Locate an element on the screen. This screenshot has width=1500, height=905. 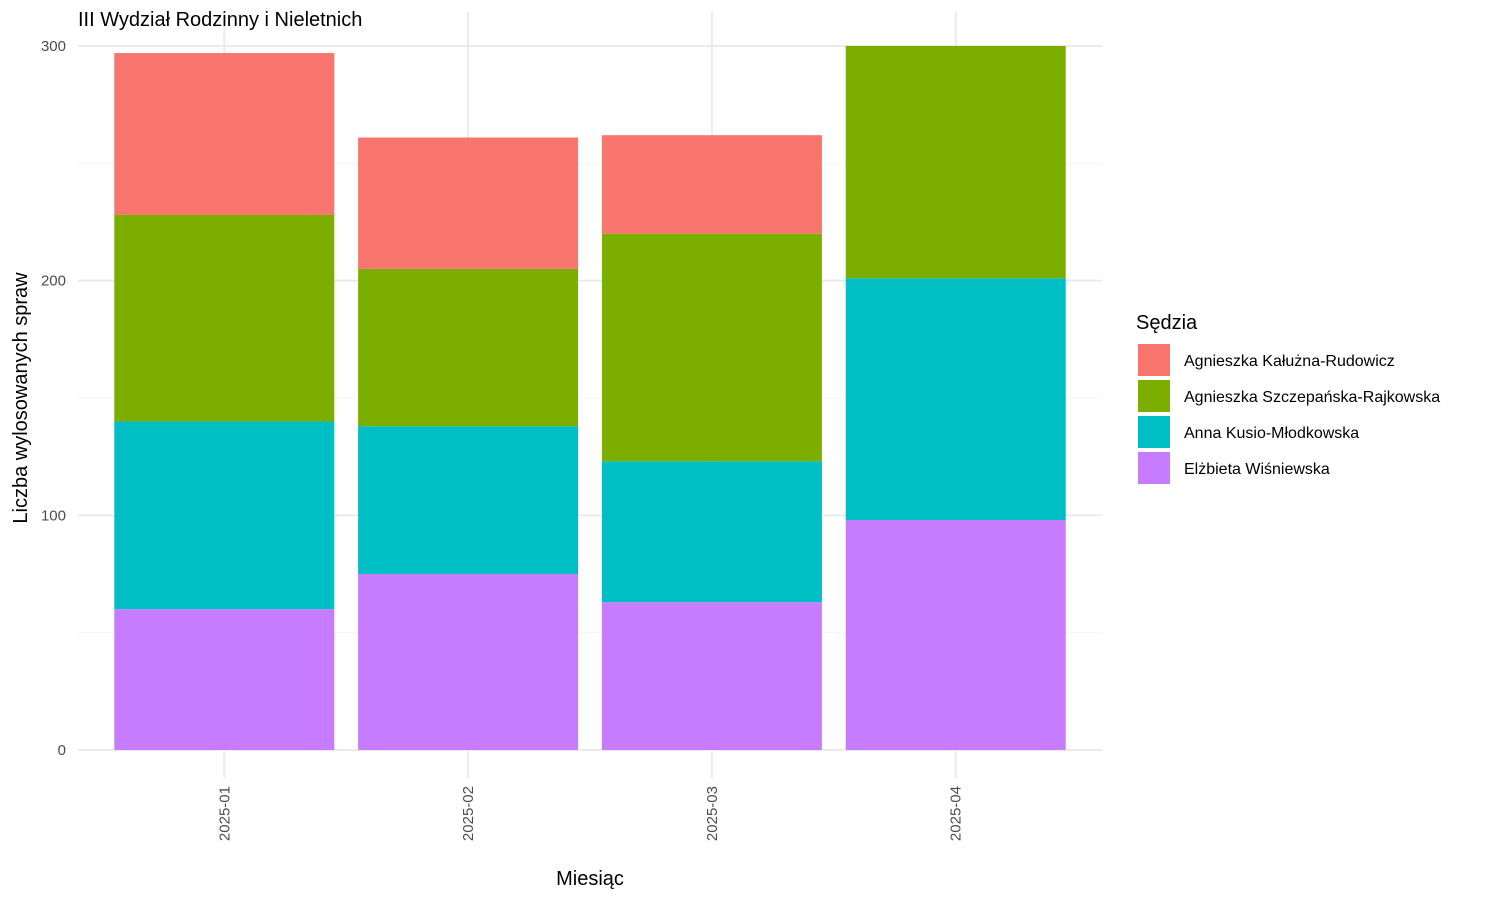
legend-label: Agnieszka Szczepańska-Rajkowska is located at coordinates (1312, 397).